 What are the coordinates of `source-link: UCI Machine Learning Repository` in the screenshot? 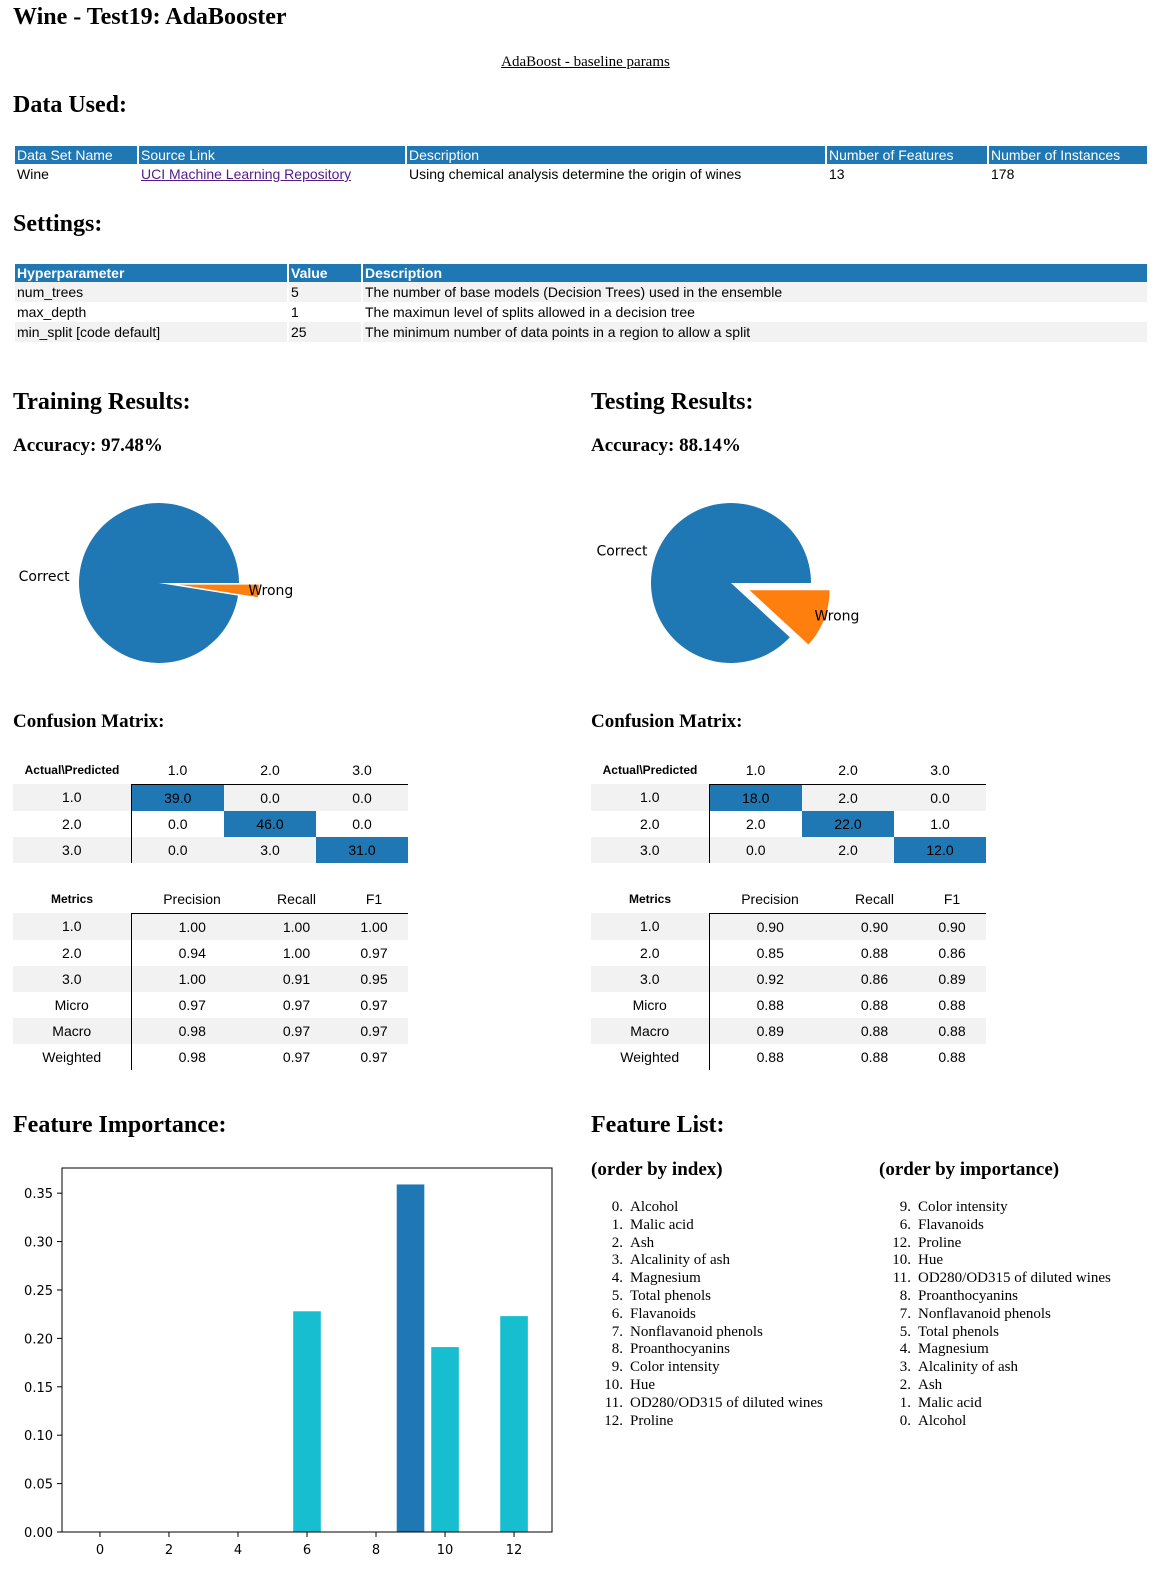 It's located at (246, 174).